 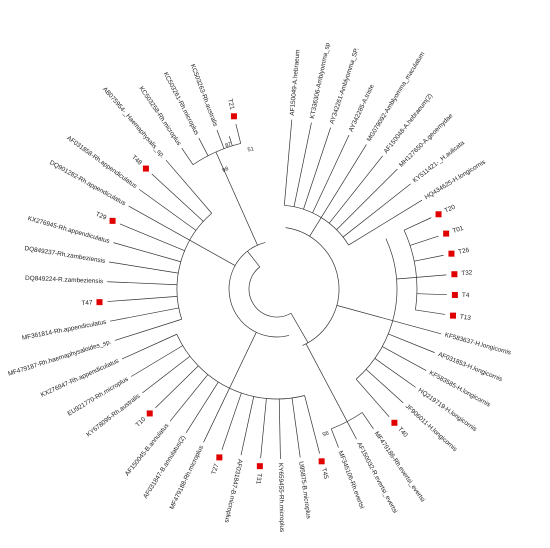 I want to click on arc-rhipicephalus, so click(x=194, y=266).